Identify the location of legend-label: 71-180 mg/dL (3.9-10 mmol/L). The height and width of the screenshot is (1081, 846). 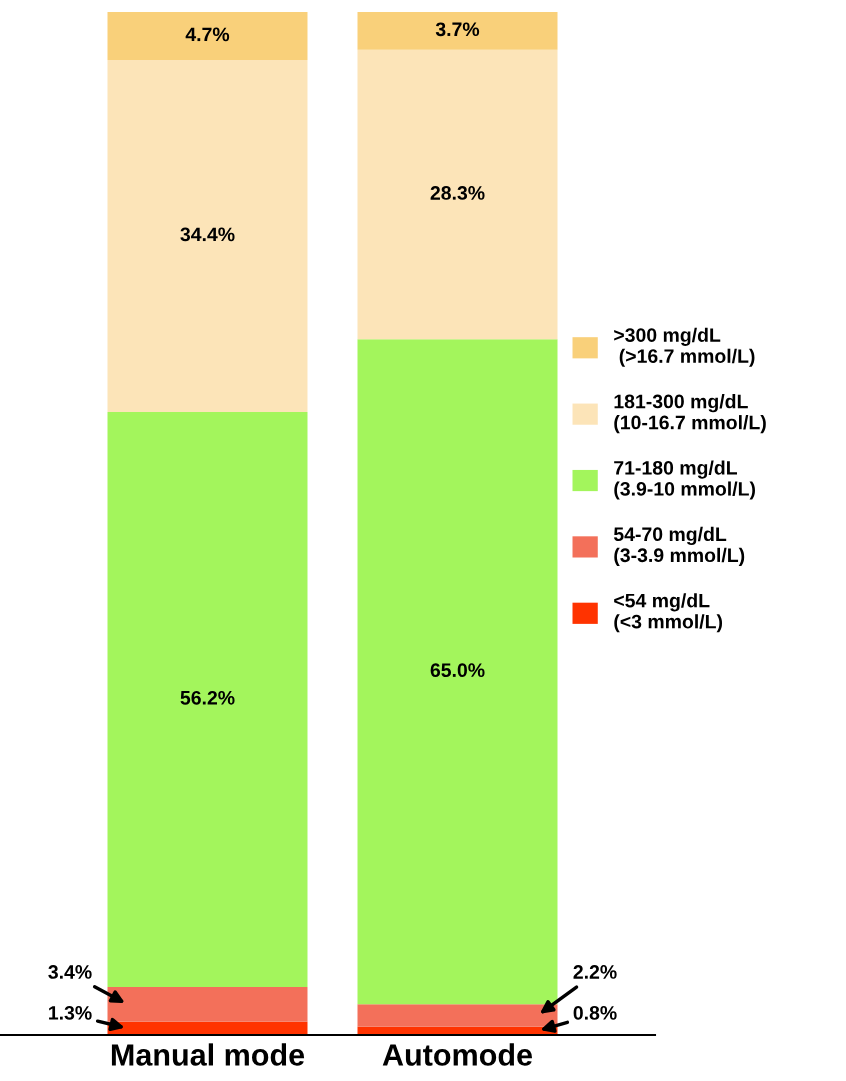
(684, 480).